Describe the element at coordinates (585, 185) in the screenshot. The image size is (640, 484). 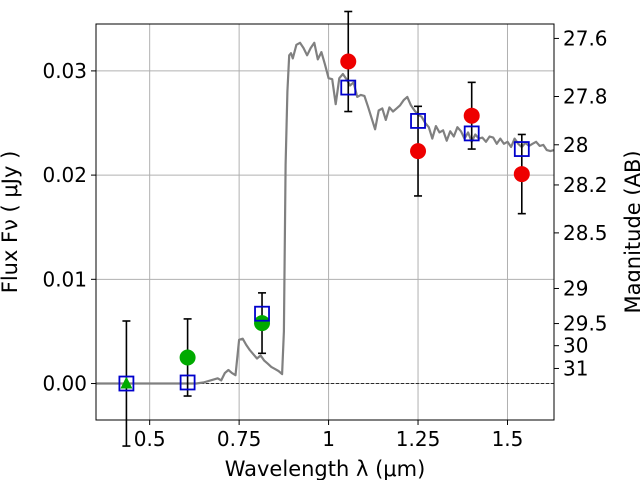
I see `right-tick-label: 28.2` at that location.